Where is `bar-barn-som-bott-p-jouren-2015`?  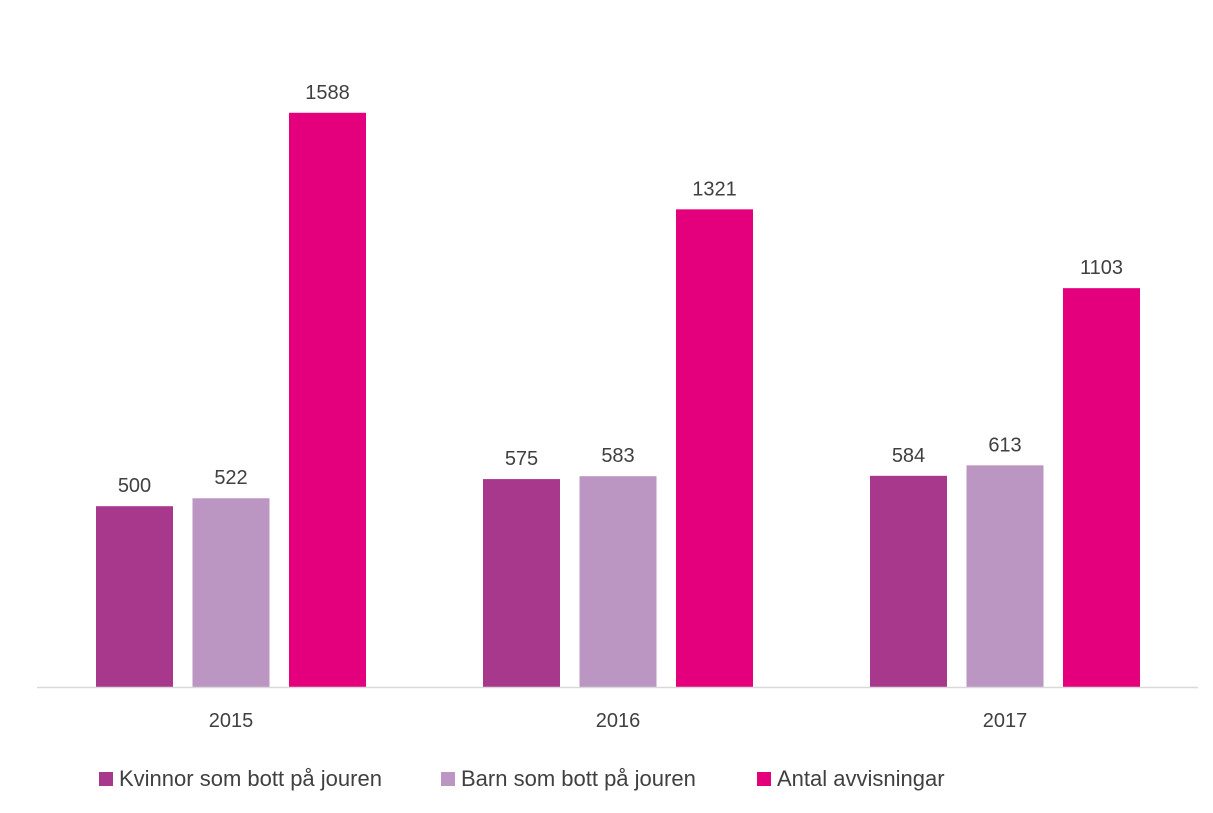 bar-barn-som-bott-p-jouren-2015 is located at coordinates (231, 592).